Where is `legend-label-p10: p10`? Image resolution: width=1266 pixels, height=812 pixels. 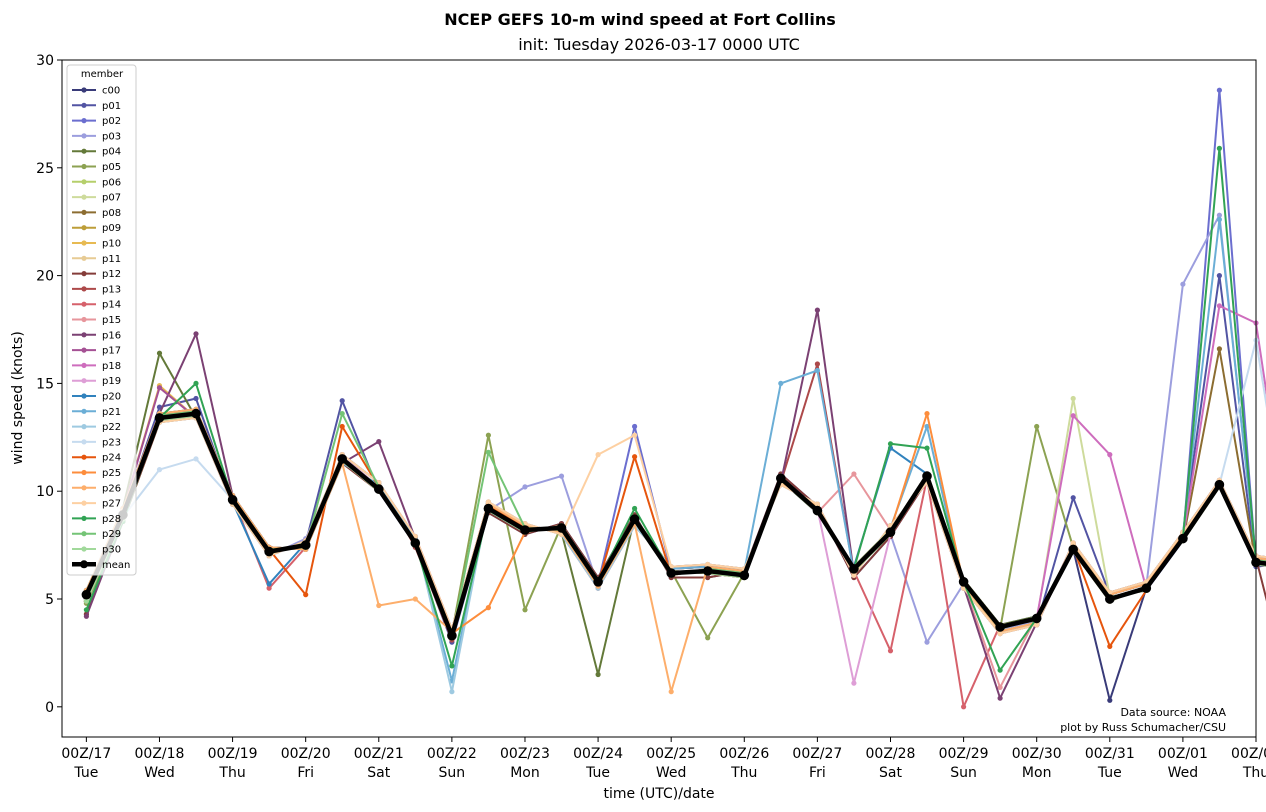 legend-label-p10: p10 is located at coordinates (111, 244).